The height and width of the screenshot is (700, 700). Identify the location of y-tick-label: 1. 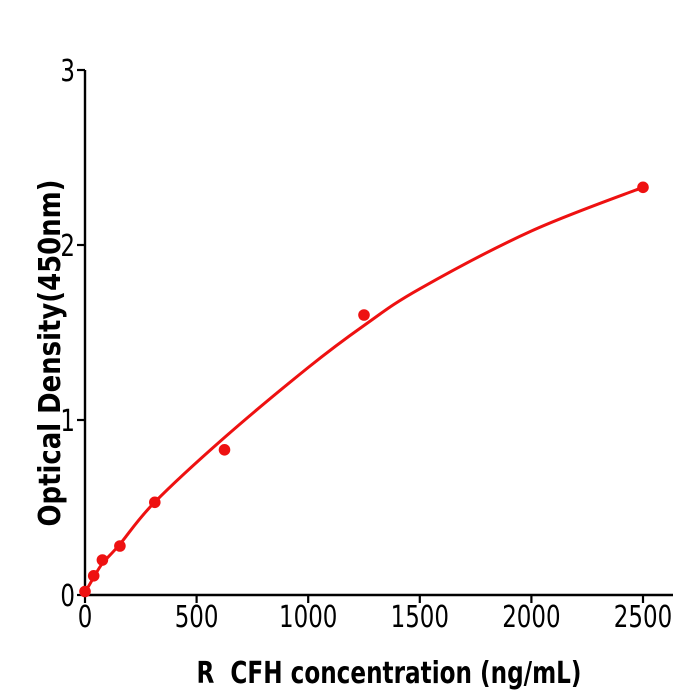
(67, 421).